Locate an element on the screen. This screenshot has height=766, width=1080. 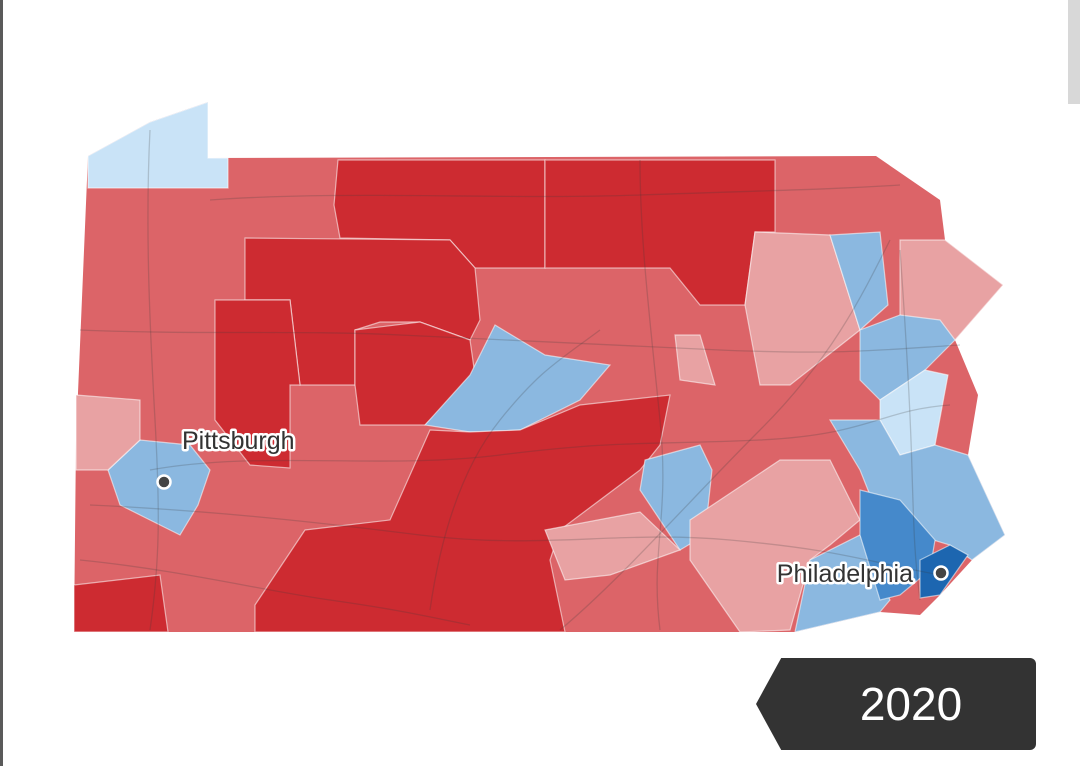
county-lackawanna is located at coordinates (859, 281).